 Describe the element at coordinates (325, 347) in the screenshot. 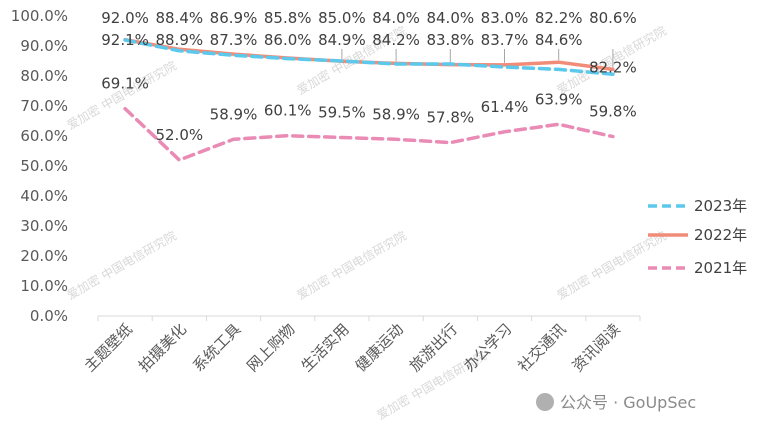

I see `x-tick-label: 生活实用` at that location.